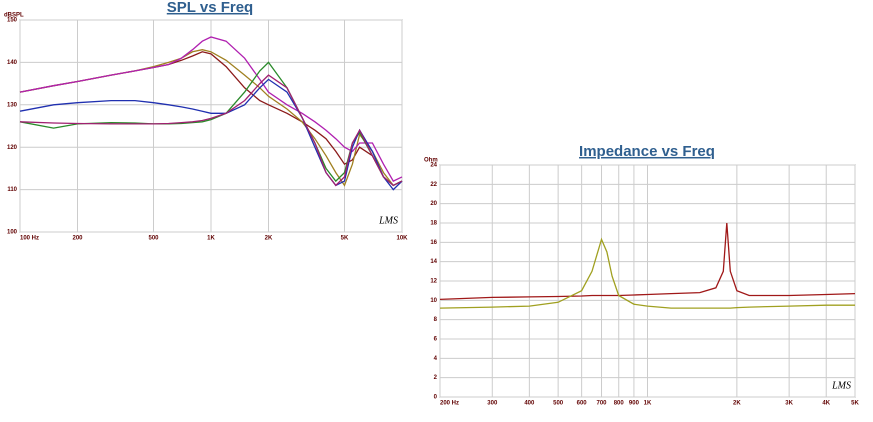 The width and height of the screenshot is (873, 422). I want to click on x-tick-label: 400, so click(529, 404).